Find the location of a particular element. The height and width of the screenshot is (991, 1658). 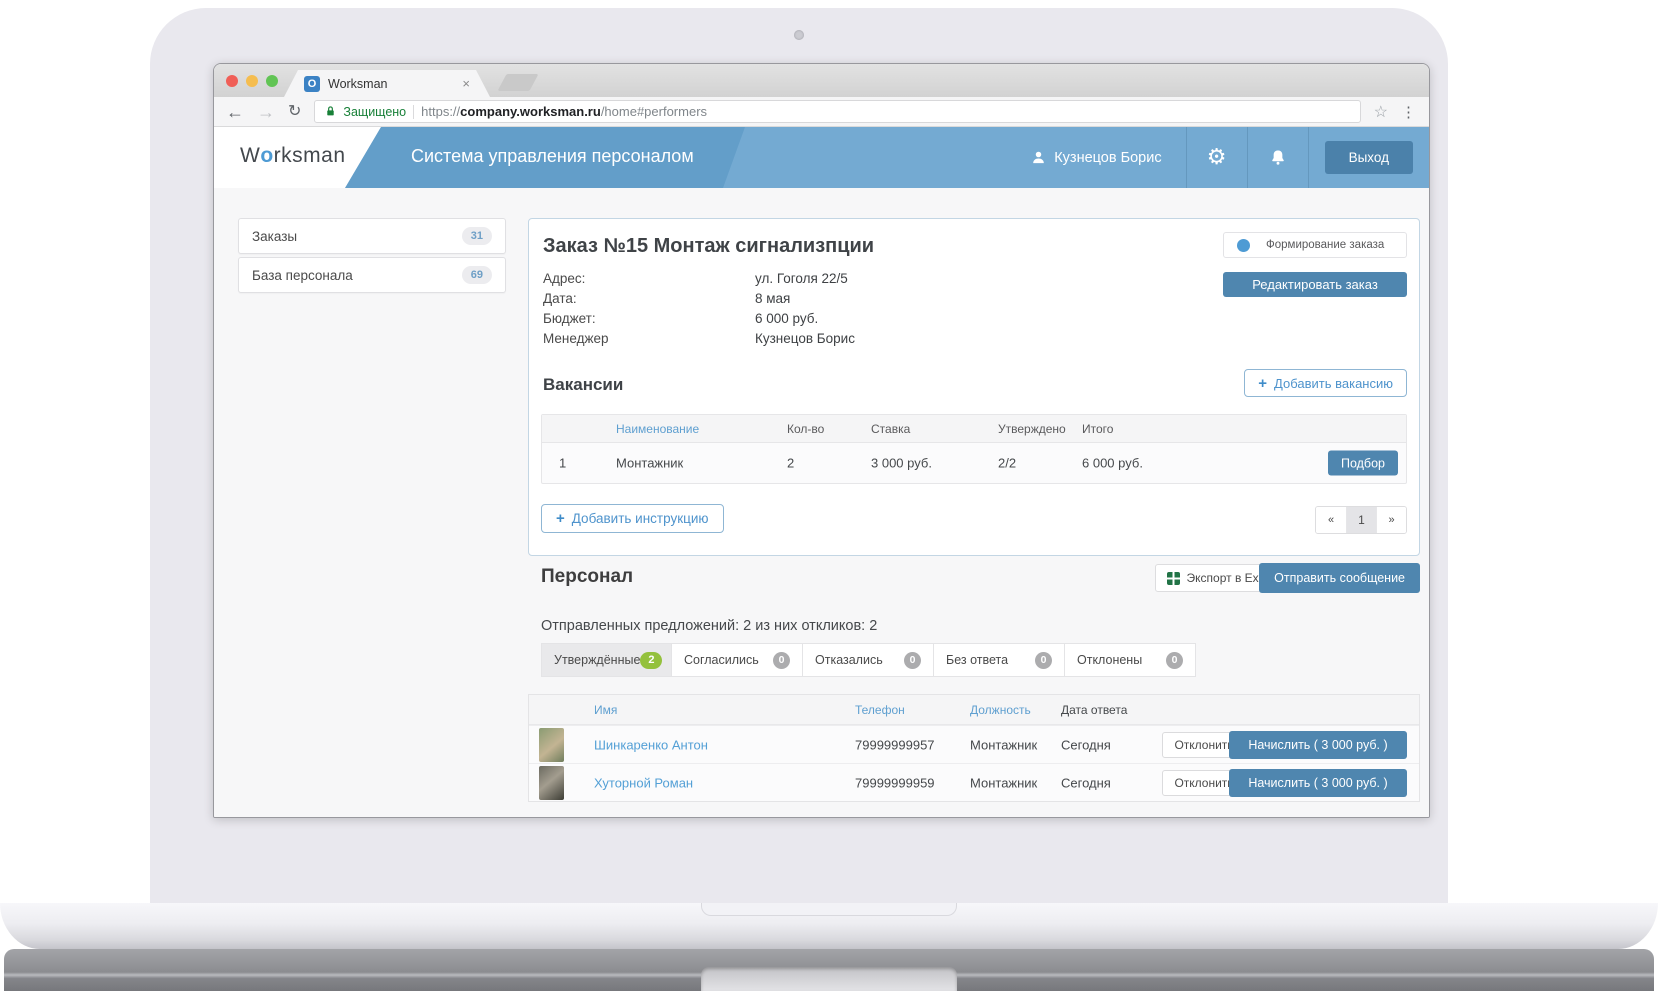

tab-title: Worksman is located at coordinates (358, 83).